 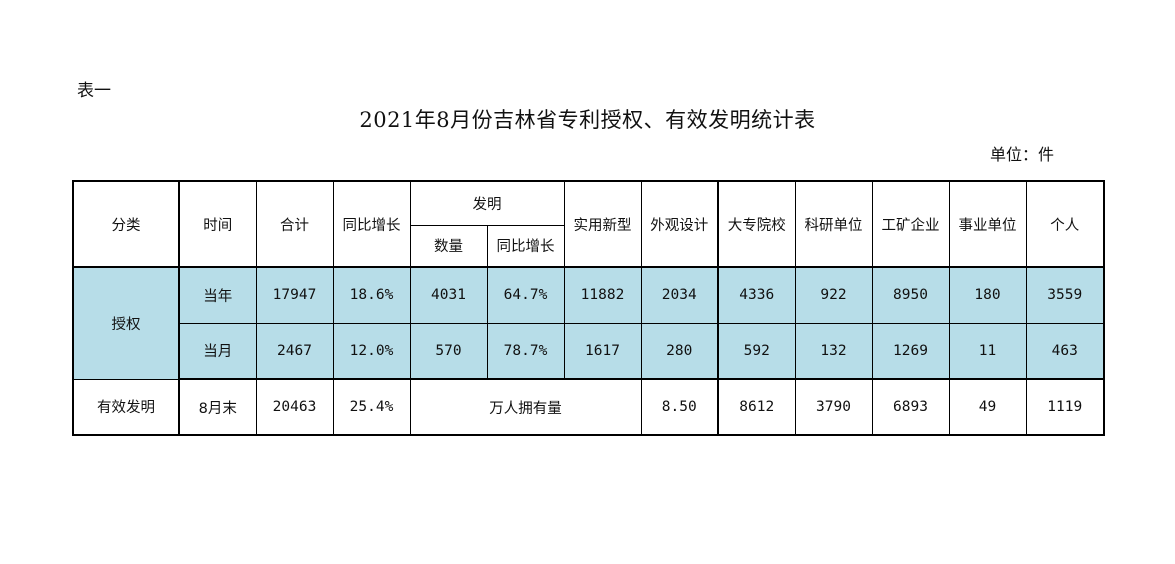 I want to click on header-utility: 实用新型, so click(x=602, y=224).